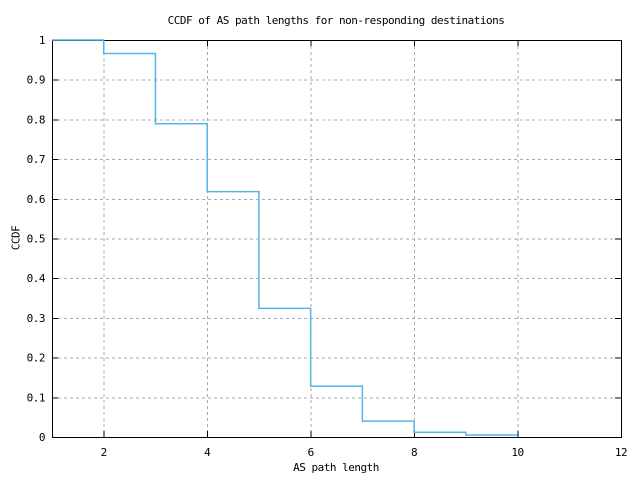 Image resolution: width=640 pixels, height=480 pixels. I want to click on y-tick-label: 0.7, so click(36, 159).